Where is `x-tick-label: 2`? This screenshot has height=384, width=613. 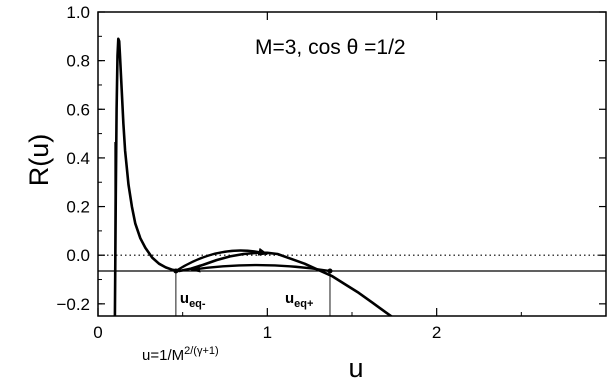
x-tick-label: 2 is located at coordinates (436, 332).